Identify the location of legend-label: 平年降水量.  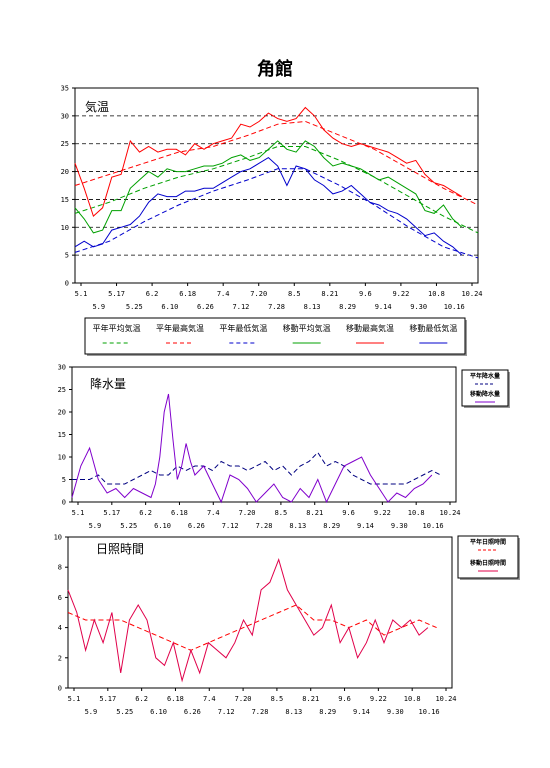
(485, 376).